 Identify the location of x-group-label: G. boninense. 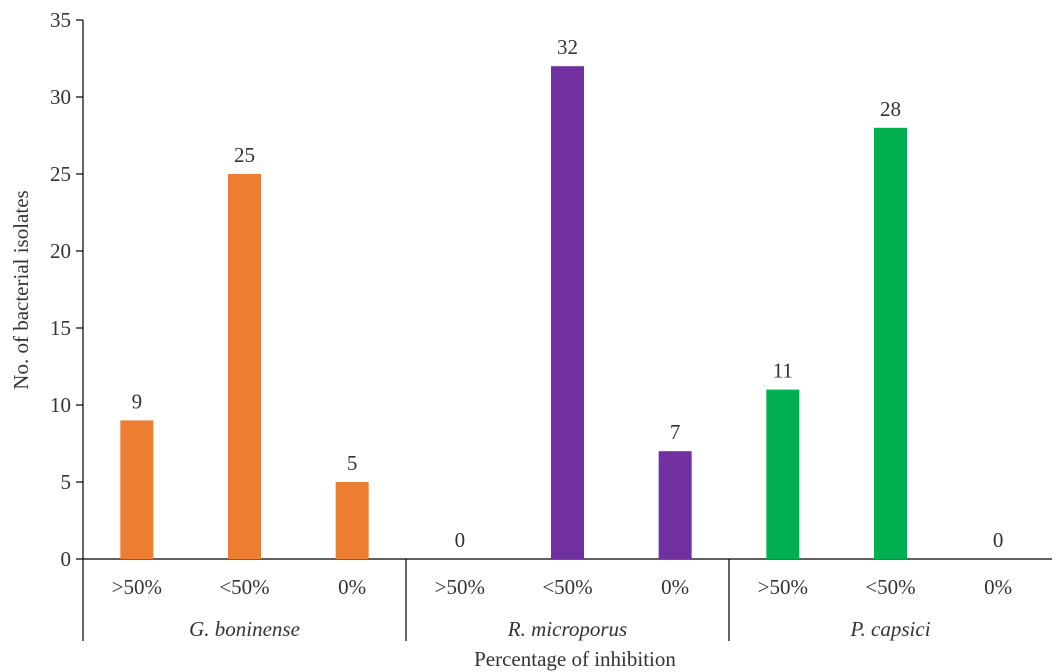
(244, 629).